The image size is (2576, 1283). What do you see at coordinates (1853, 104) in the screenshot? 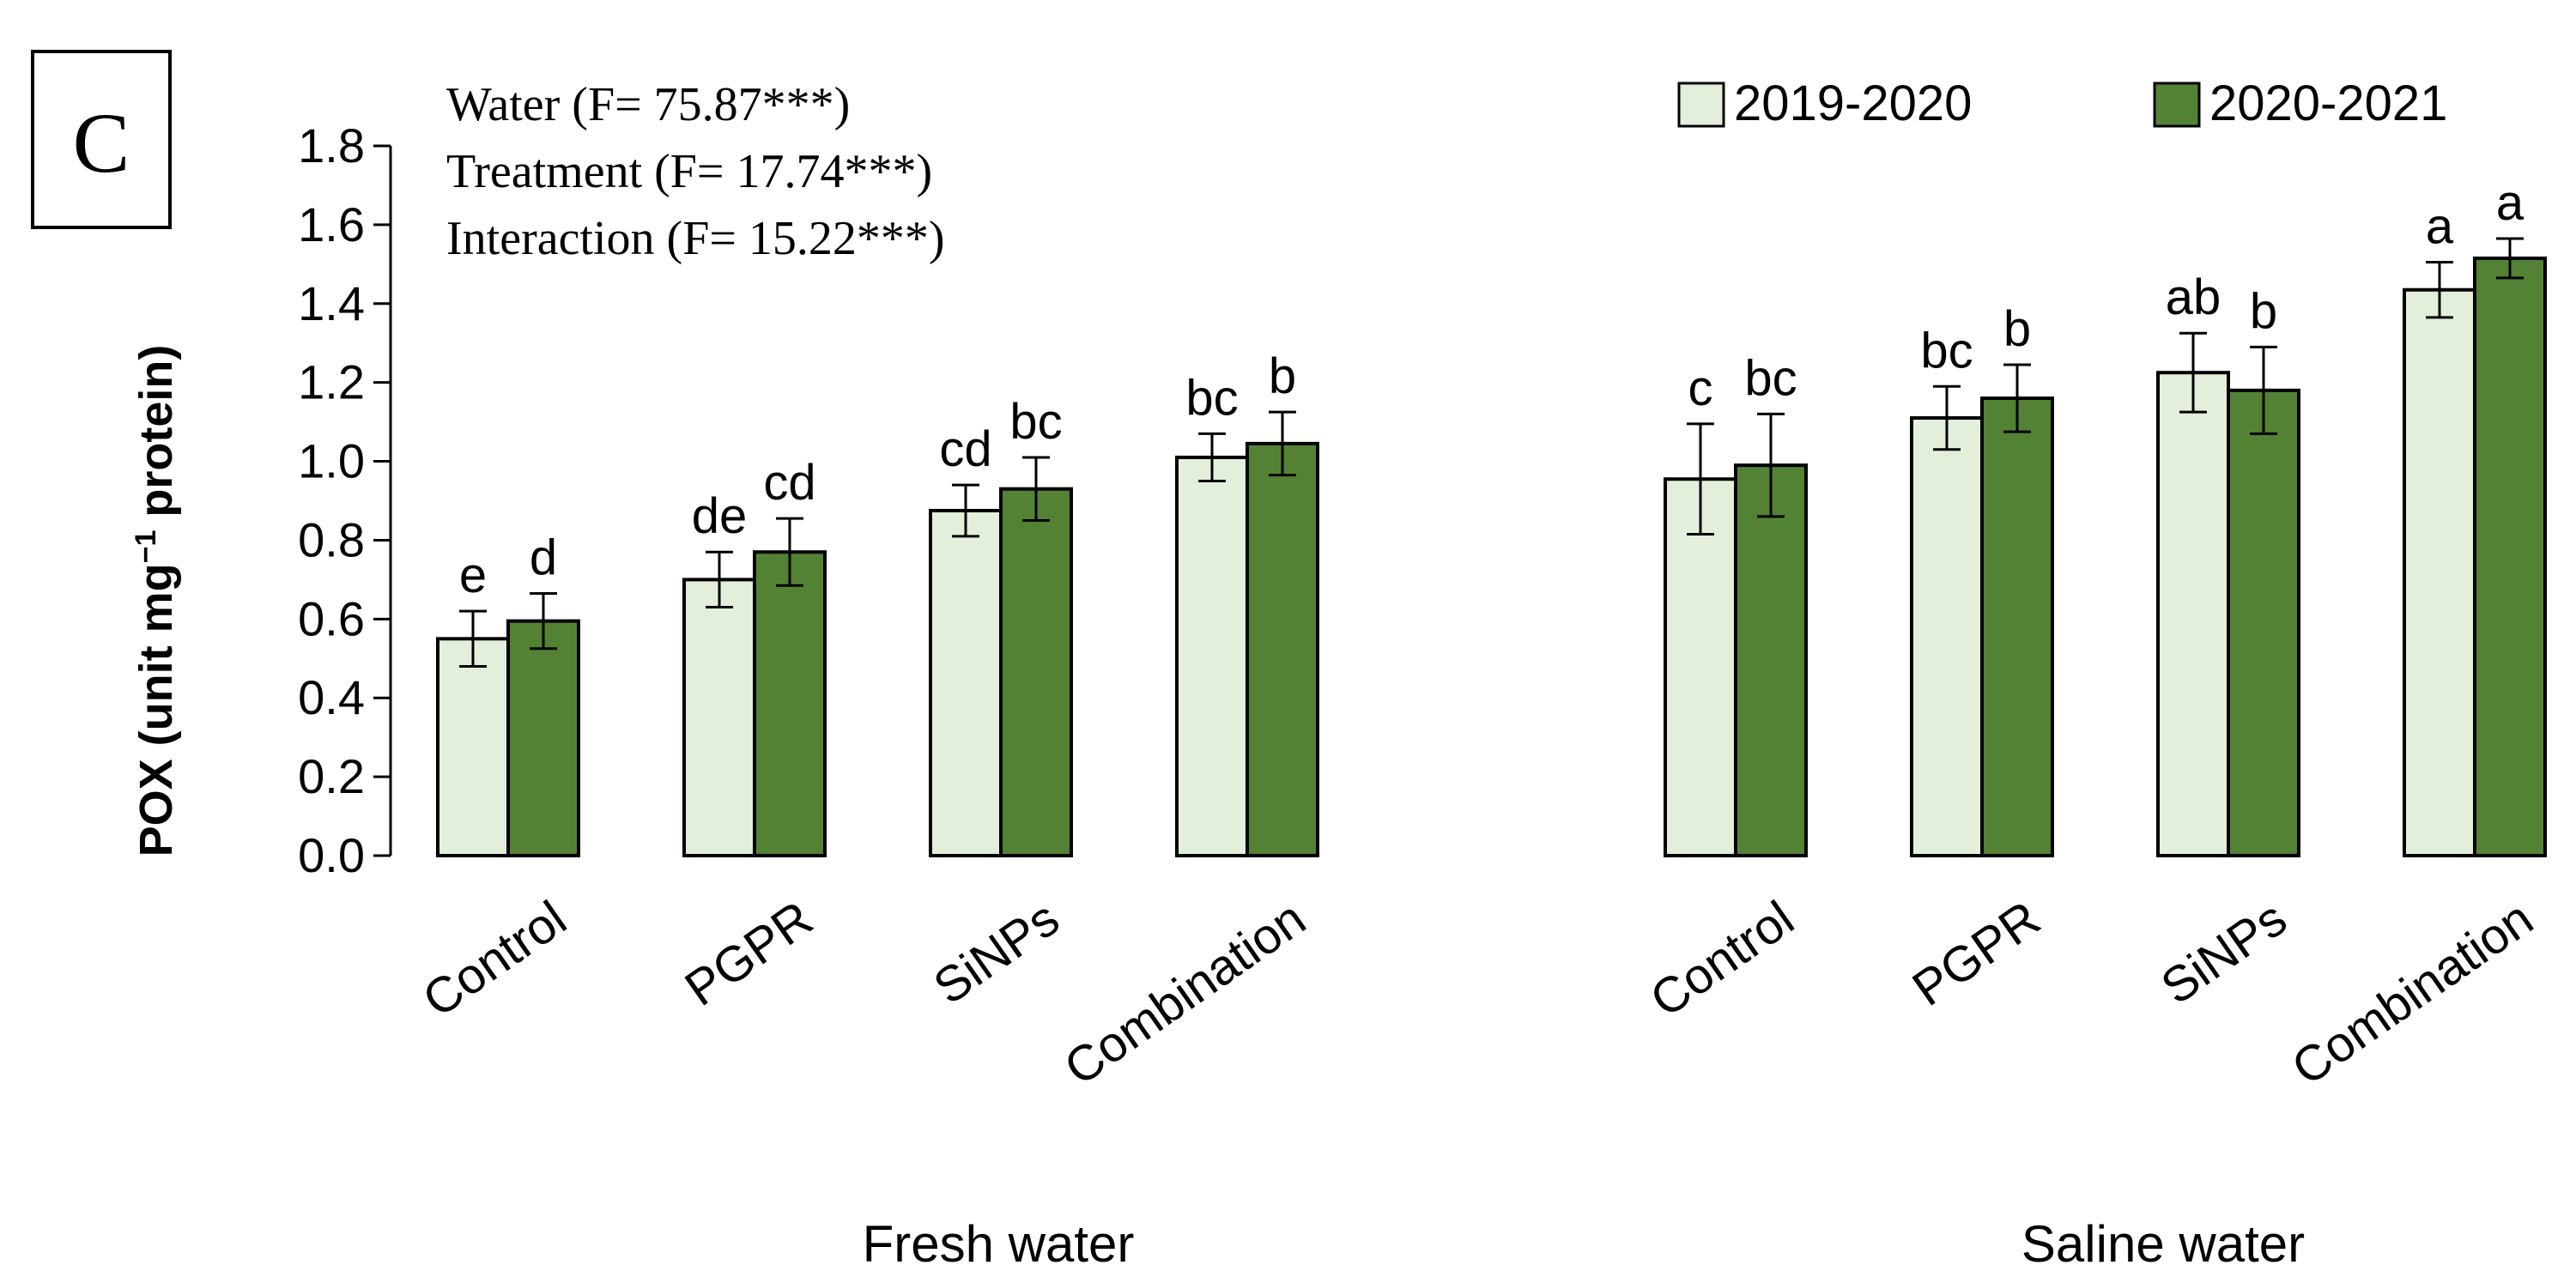
I see `legend-label-2019-2020: 2019-2020` at bounding box center [1853, 104].